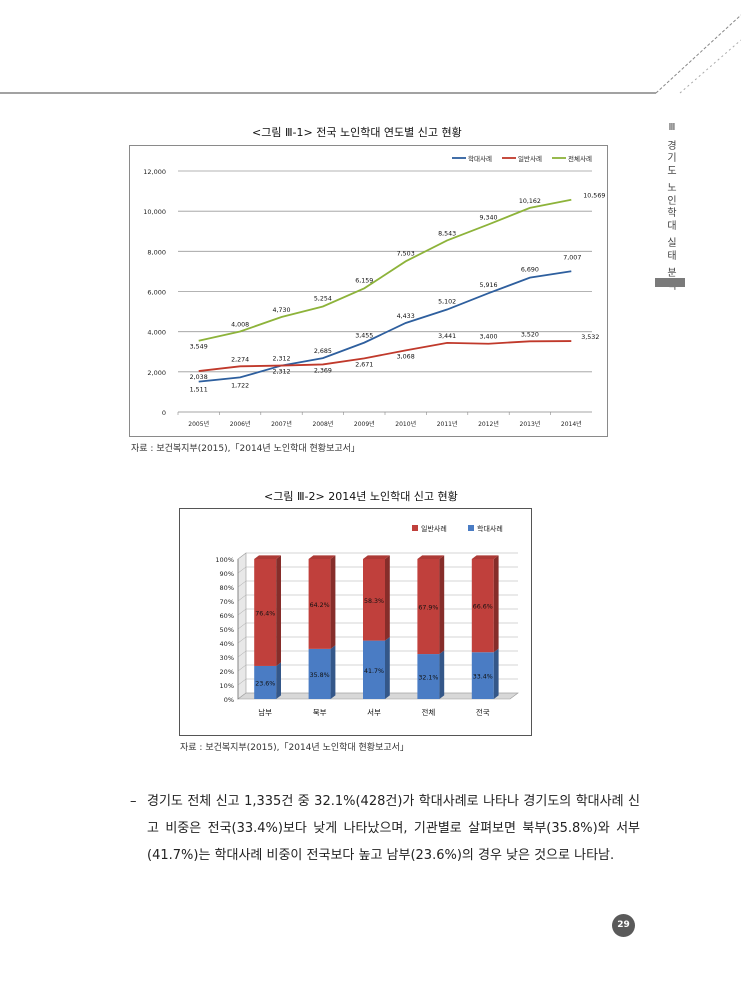 This screenshot has height=1005, width=741. Describe the element at coordinates (623, 925) in the screenshot. I see `page-number: 29` at that location.